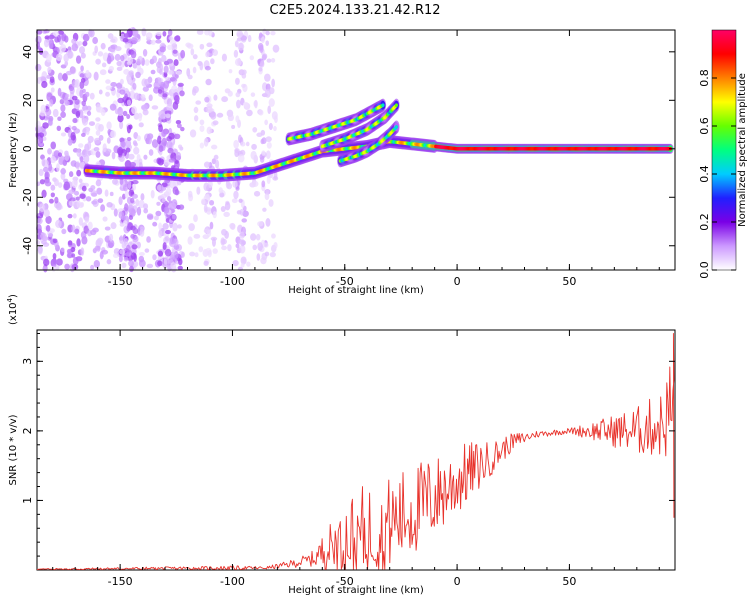 The width and height of the screenshot is (750, 600). Describe the element at coordinates (457, 581) in the screenshot. I see `snr-x-tick-label: 0` at that location.